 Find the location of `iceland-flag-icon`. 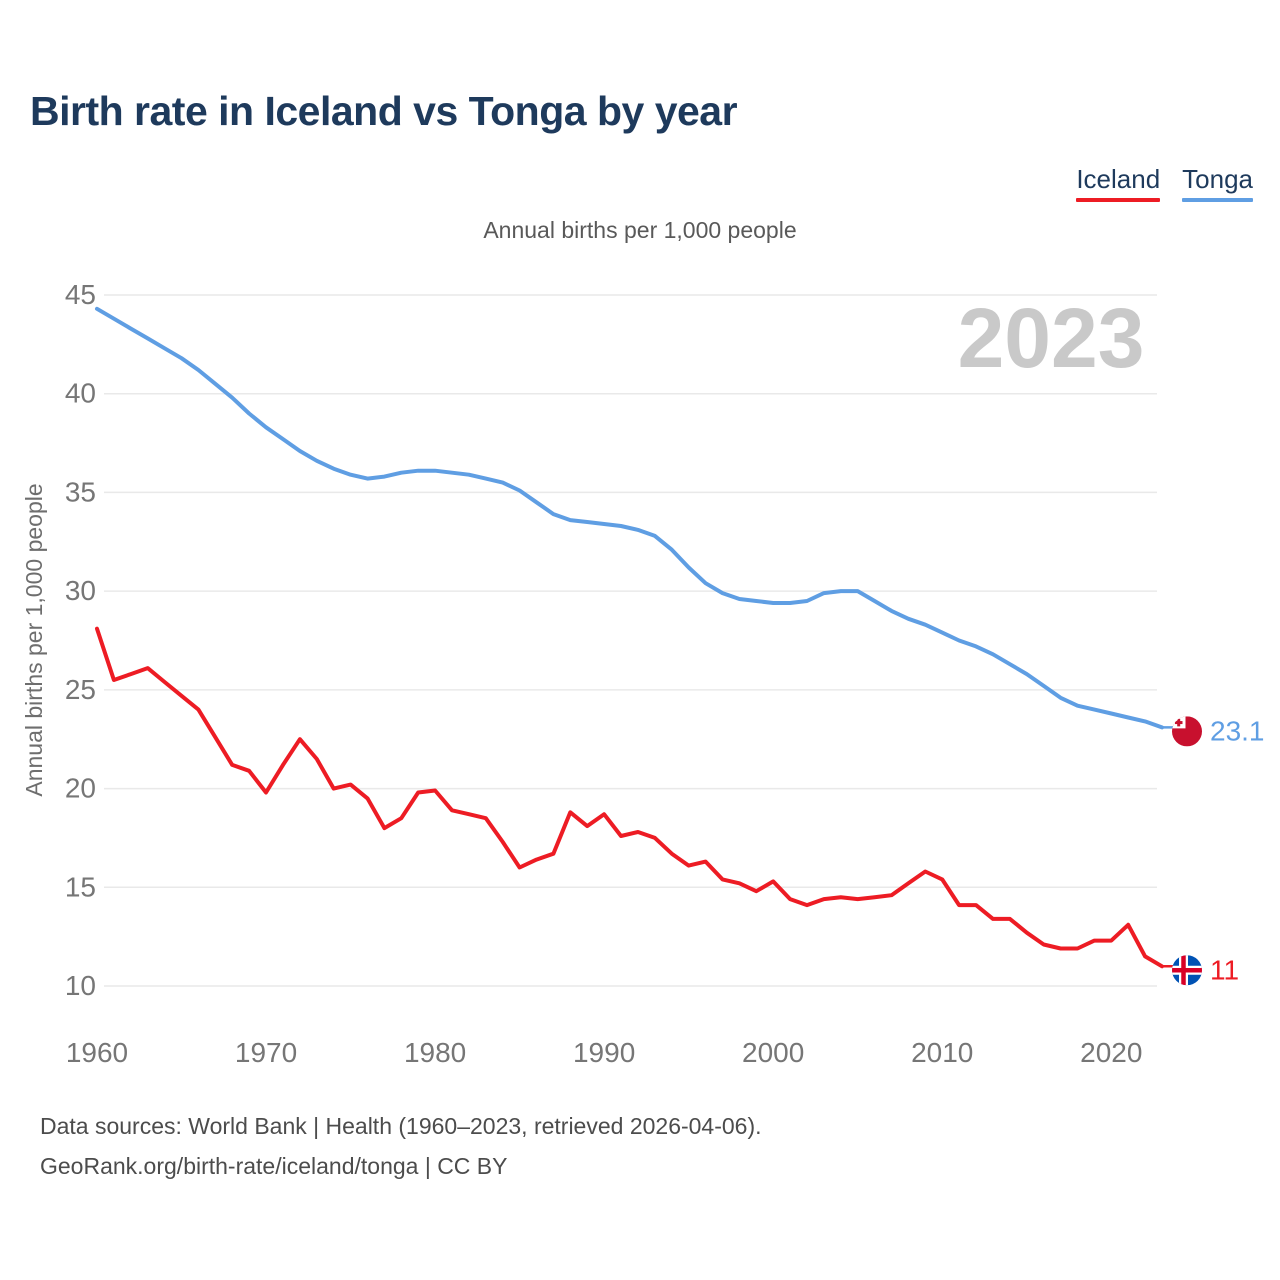

iceland-flag-icon is located at coordinates (1187, 970).